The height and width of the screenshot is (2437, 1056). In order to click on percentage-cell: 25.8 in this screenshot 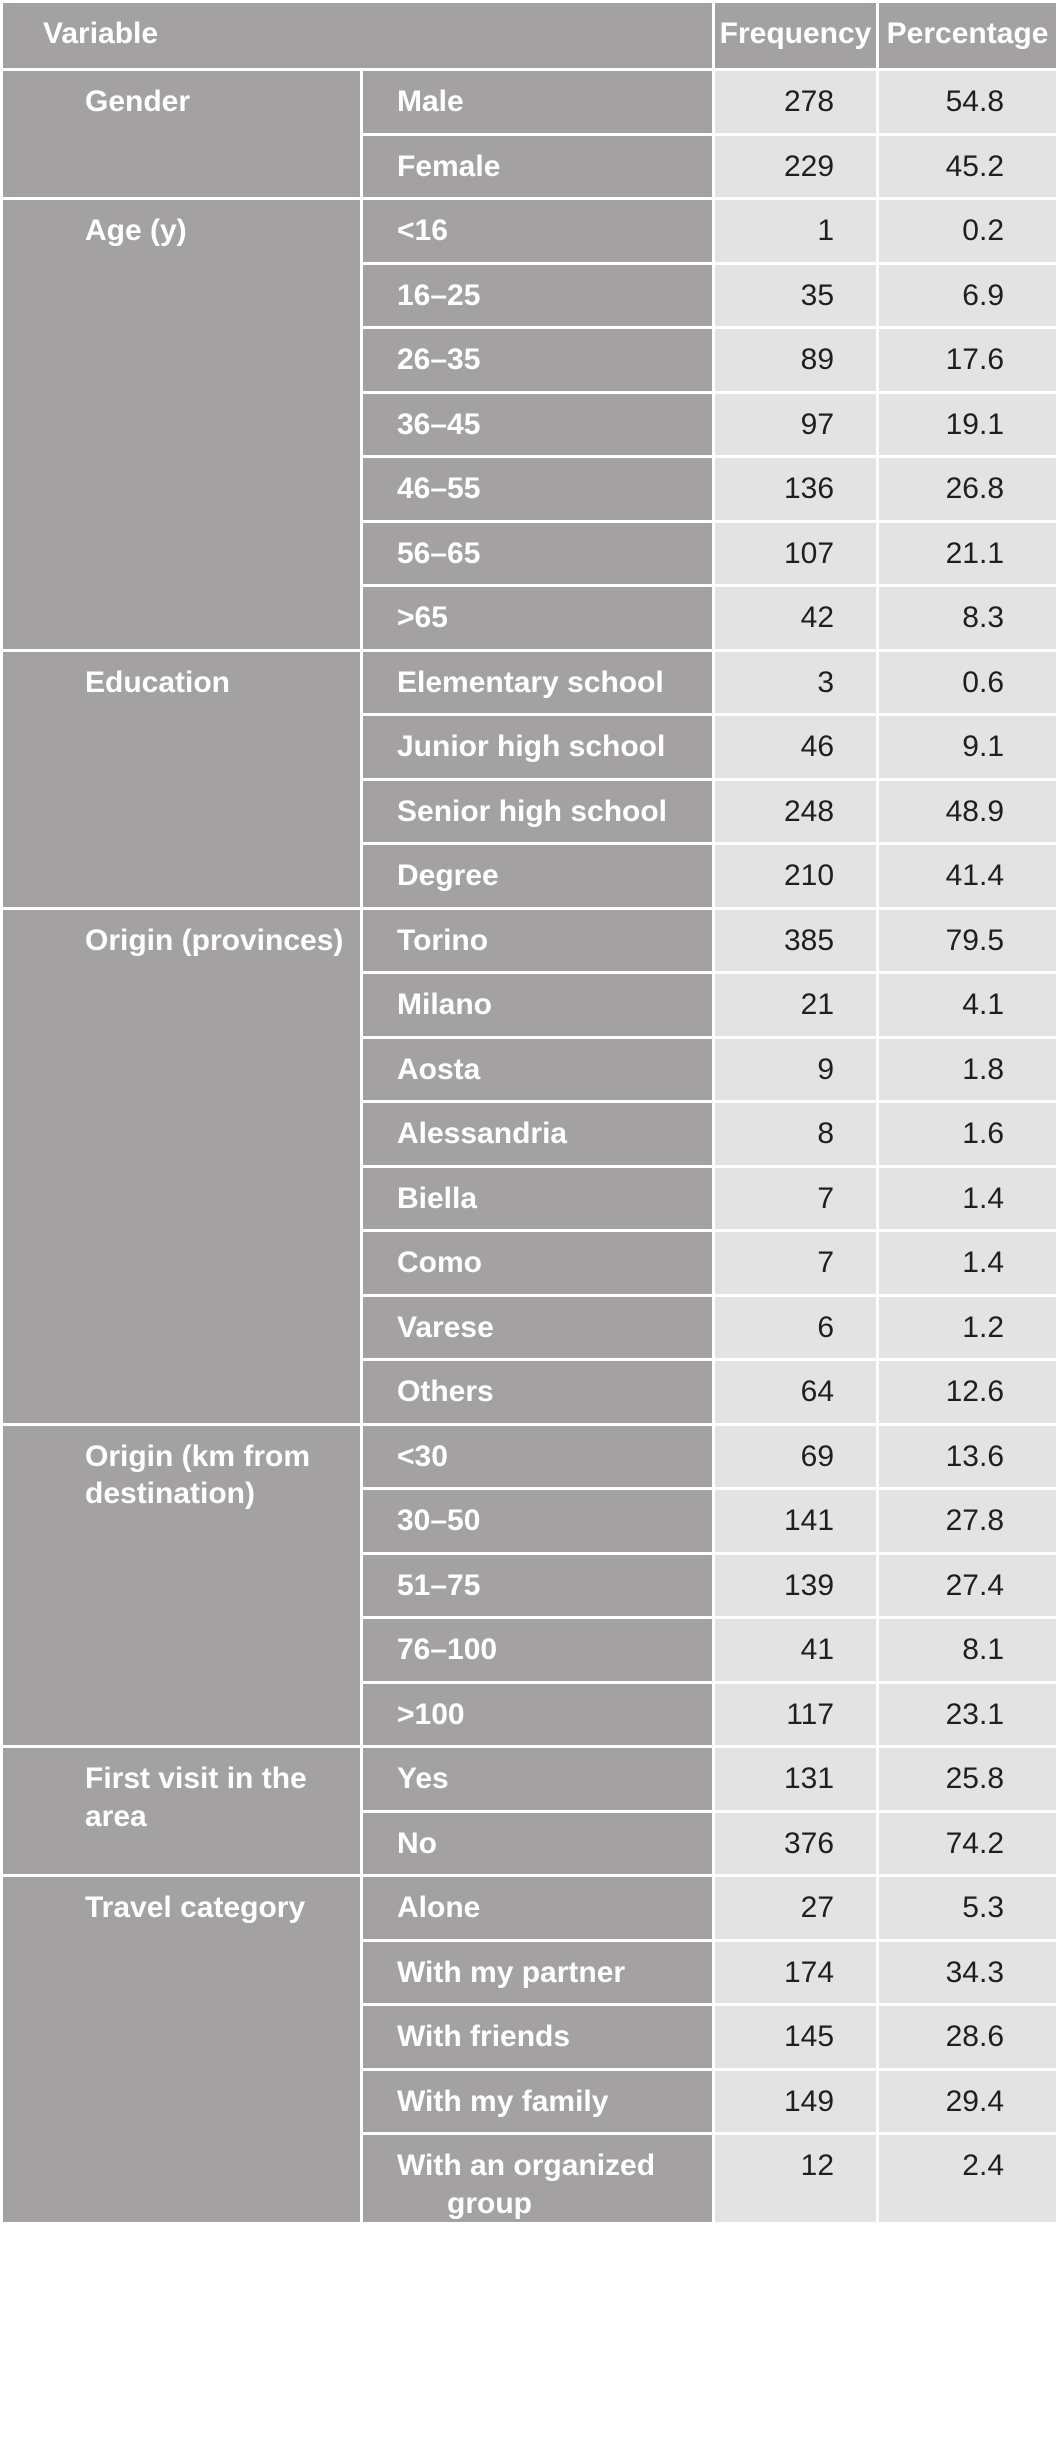, I will do `click(966, 1779)`.